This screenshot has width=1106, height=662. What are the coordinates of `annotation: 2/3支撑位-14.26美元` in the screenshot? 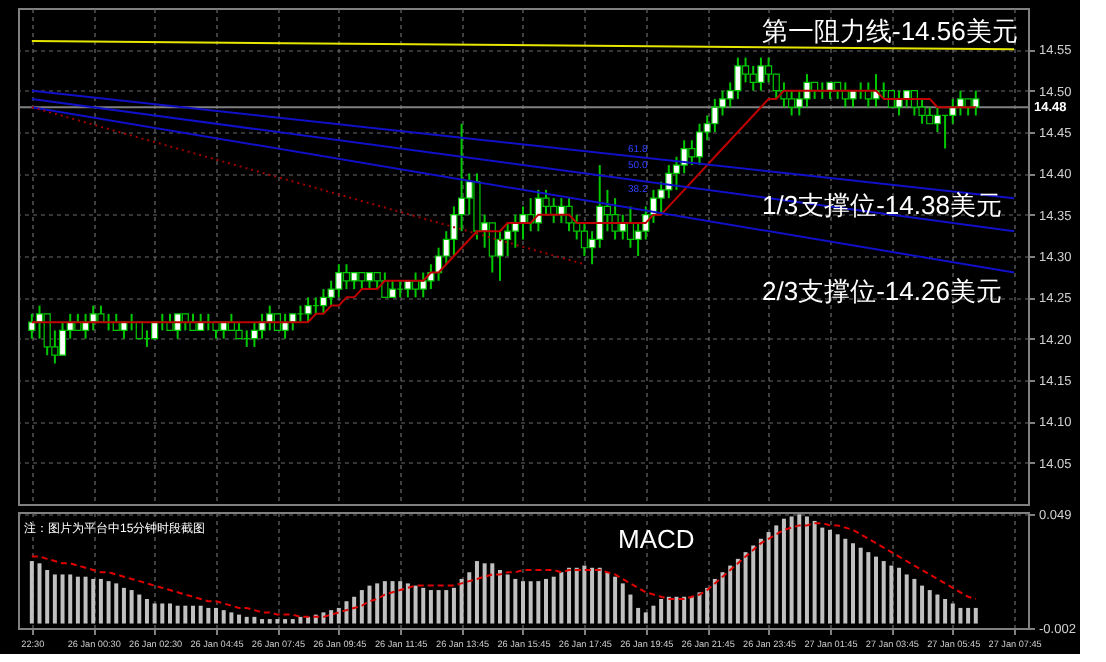 It's located at (882, 291).